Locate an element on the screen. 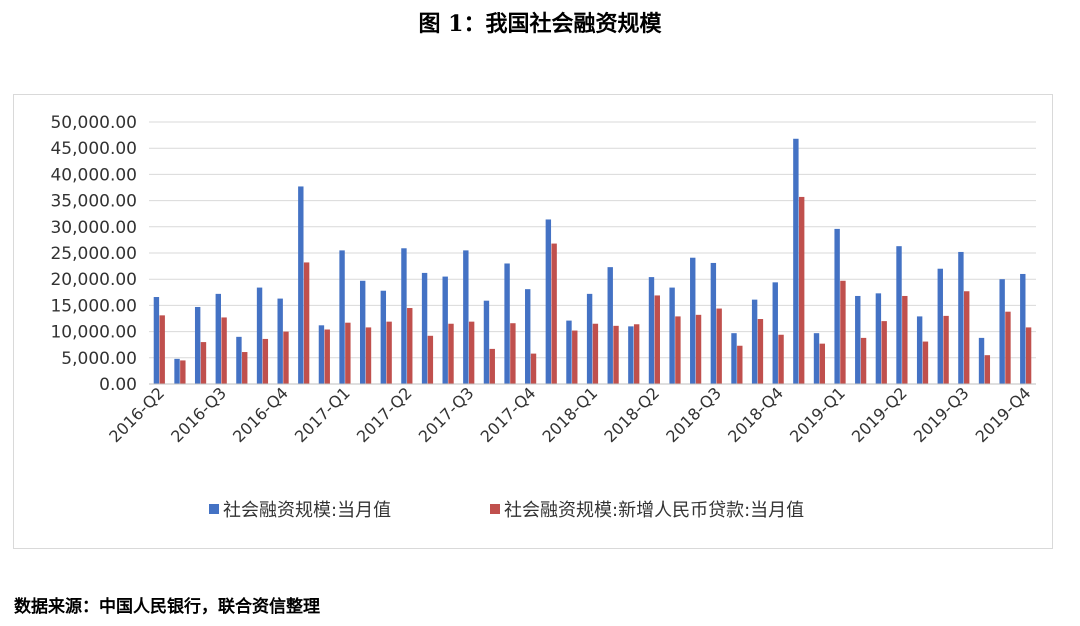 This screenshot has height=626, width=1080. y-tick-label: 40,000.00 is located at coordinates (93, 175).